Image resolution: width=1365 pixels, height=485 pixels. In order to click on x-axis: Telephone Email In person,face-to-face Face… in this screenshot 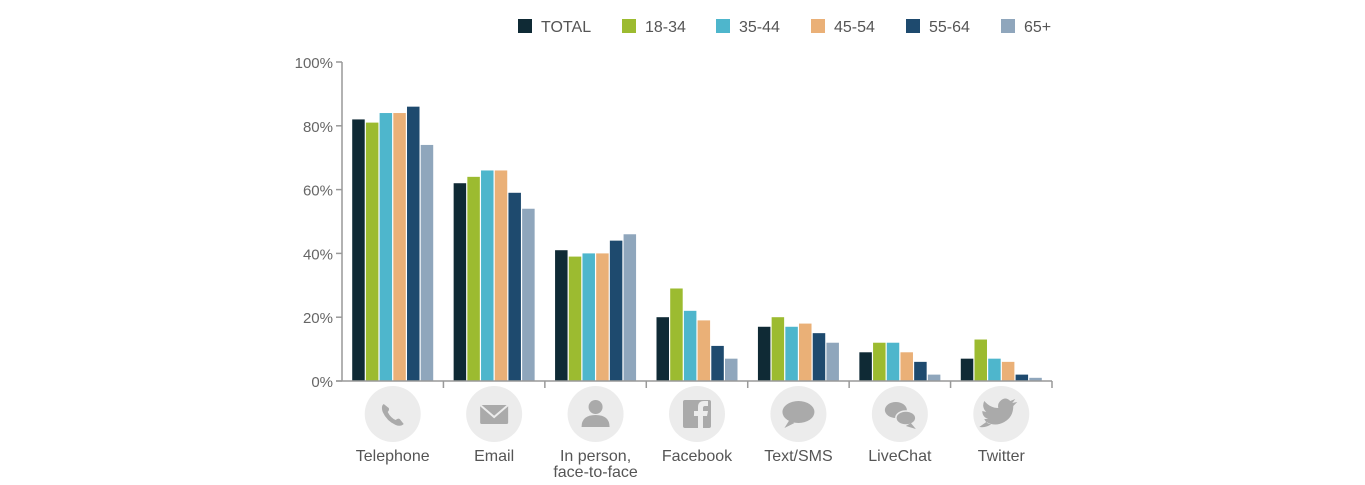, I will do `click(694, 430)`.